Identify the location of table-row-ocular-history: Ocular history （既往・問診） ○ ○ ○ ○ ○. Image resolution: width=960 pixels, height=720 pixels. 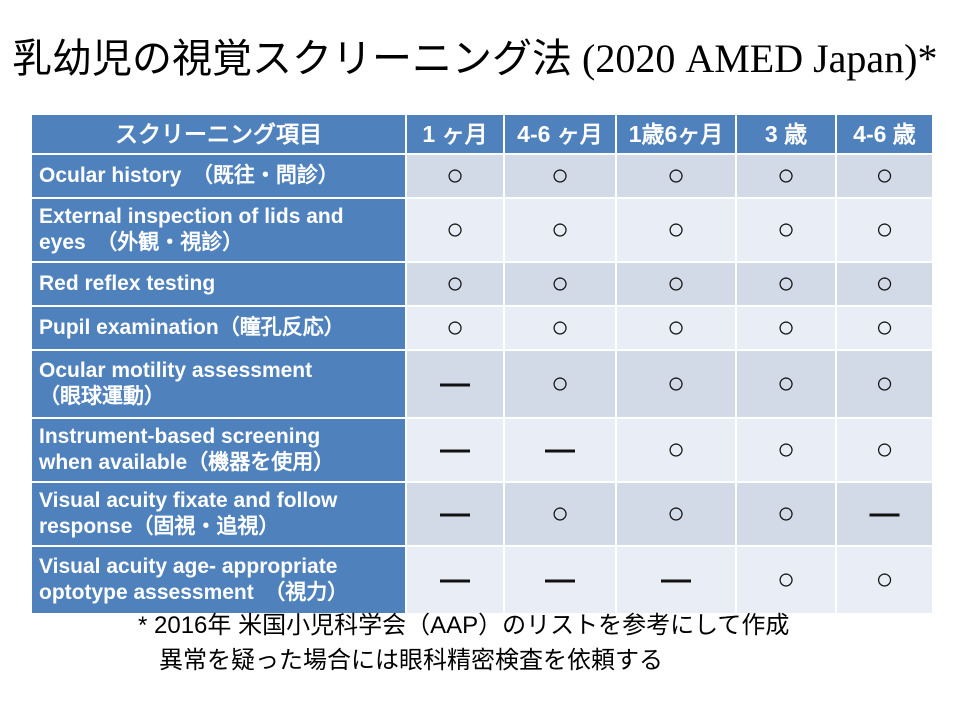
(482, 176).